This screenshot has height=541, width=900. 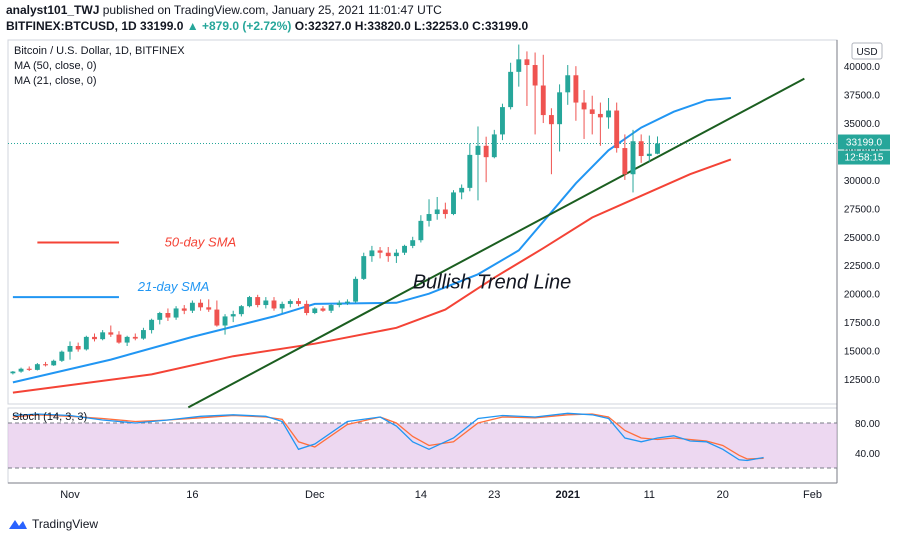 What do you see at coordinates (812, 495) in the screenshot?
I see `time-tick-label: Feb` at bounding box center [812, 495].